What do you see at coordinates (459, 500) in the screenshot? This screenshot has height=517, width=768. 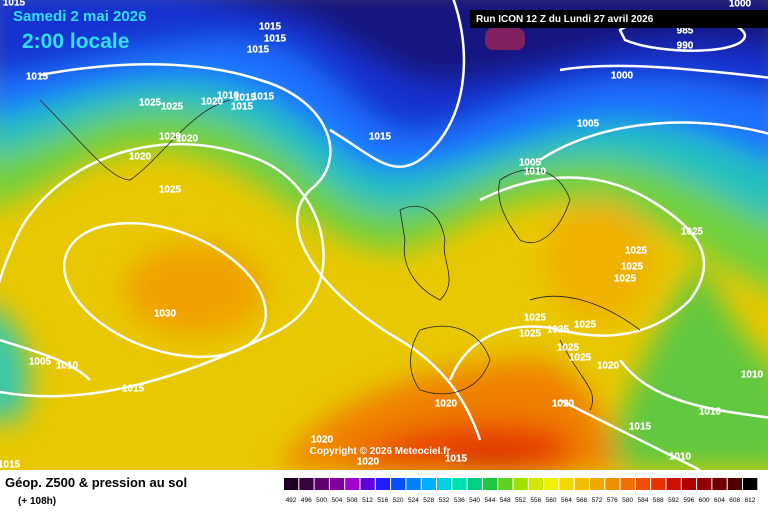 I see `scale-label: 536` at bounding box center [459, 500].